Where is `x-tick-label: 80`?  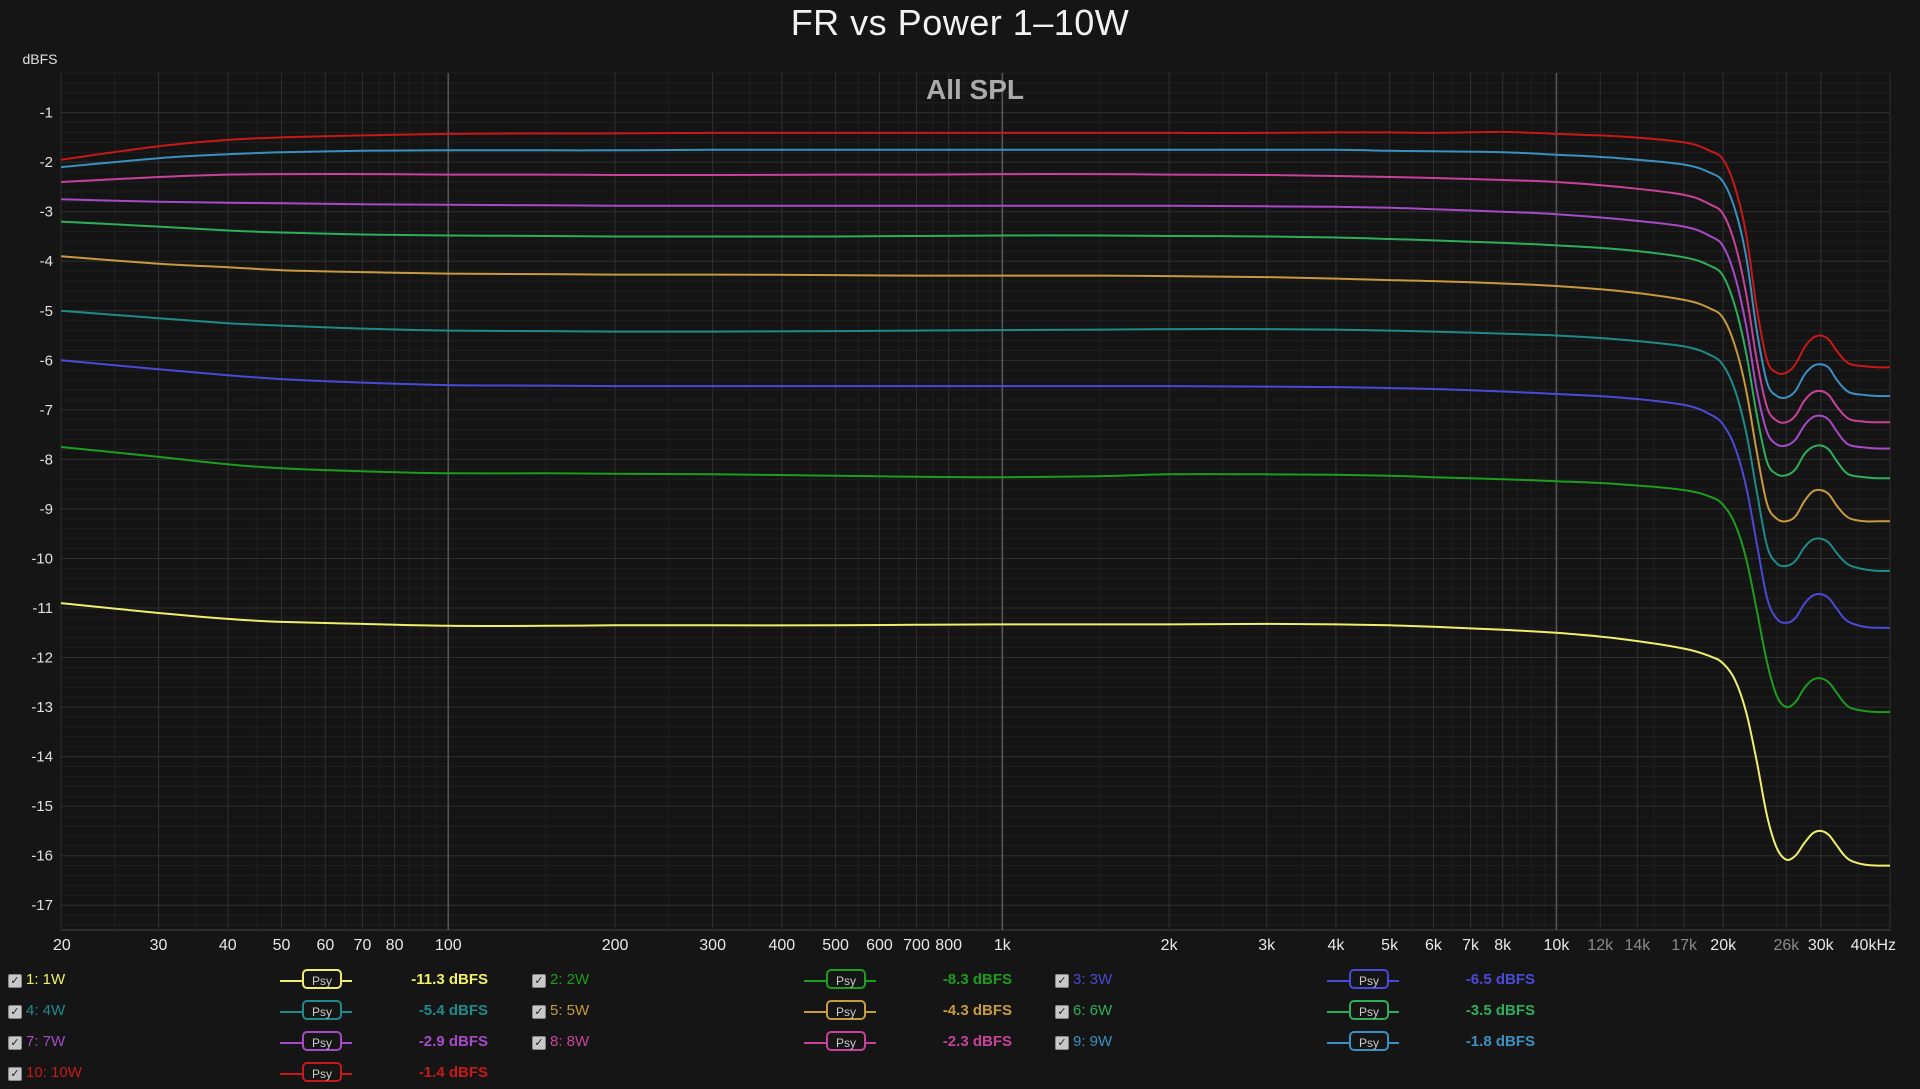
x-tick-label: 80 is located at coordinates (395, 945).